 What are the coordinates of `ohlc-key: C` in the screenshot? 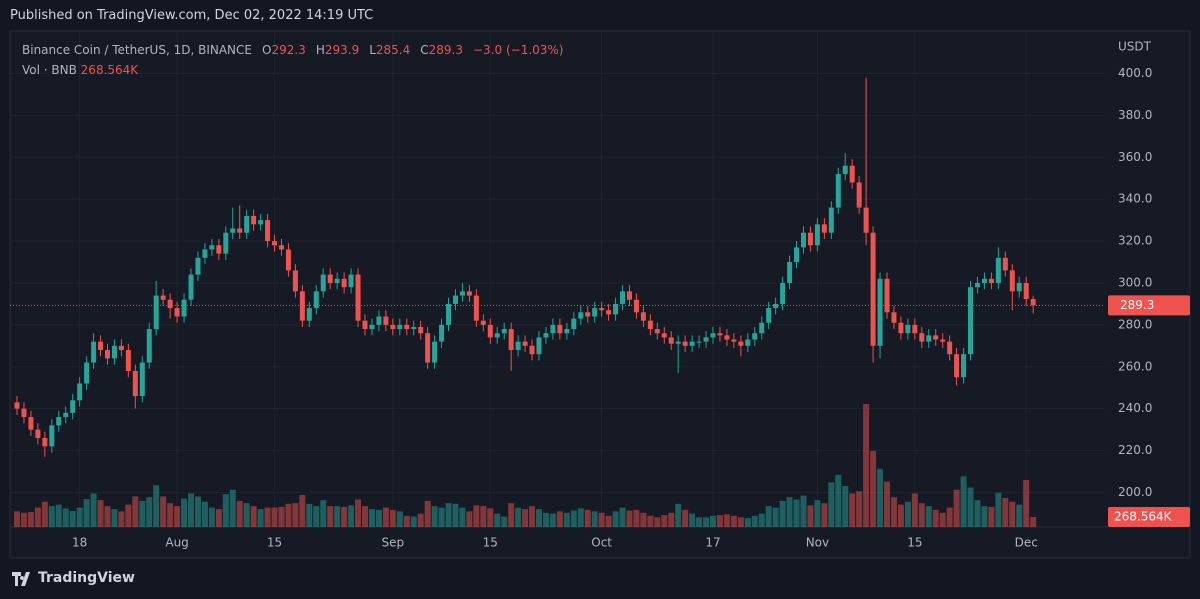 It's located at (424, 50).